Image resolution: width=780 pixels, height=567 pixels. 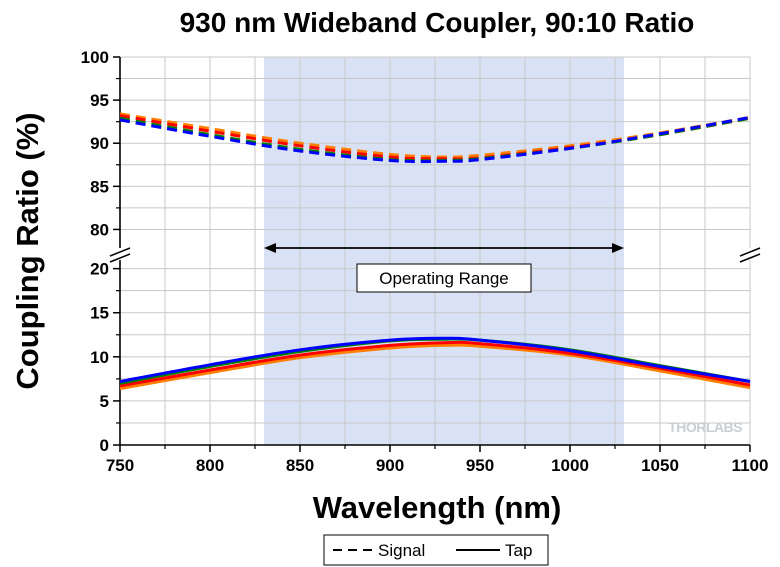 What do you see at coordinates (99, 100) in the screenshot?
I see `y-tick-label: 95` at bounding box center [99, 100].